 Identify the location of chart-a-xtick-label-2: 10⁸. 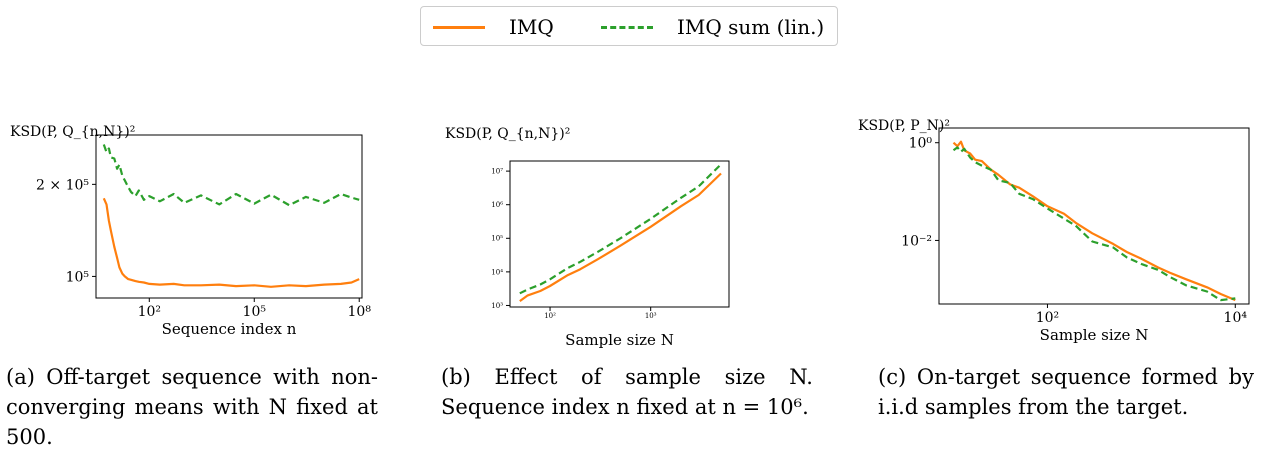
(360, 312).